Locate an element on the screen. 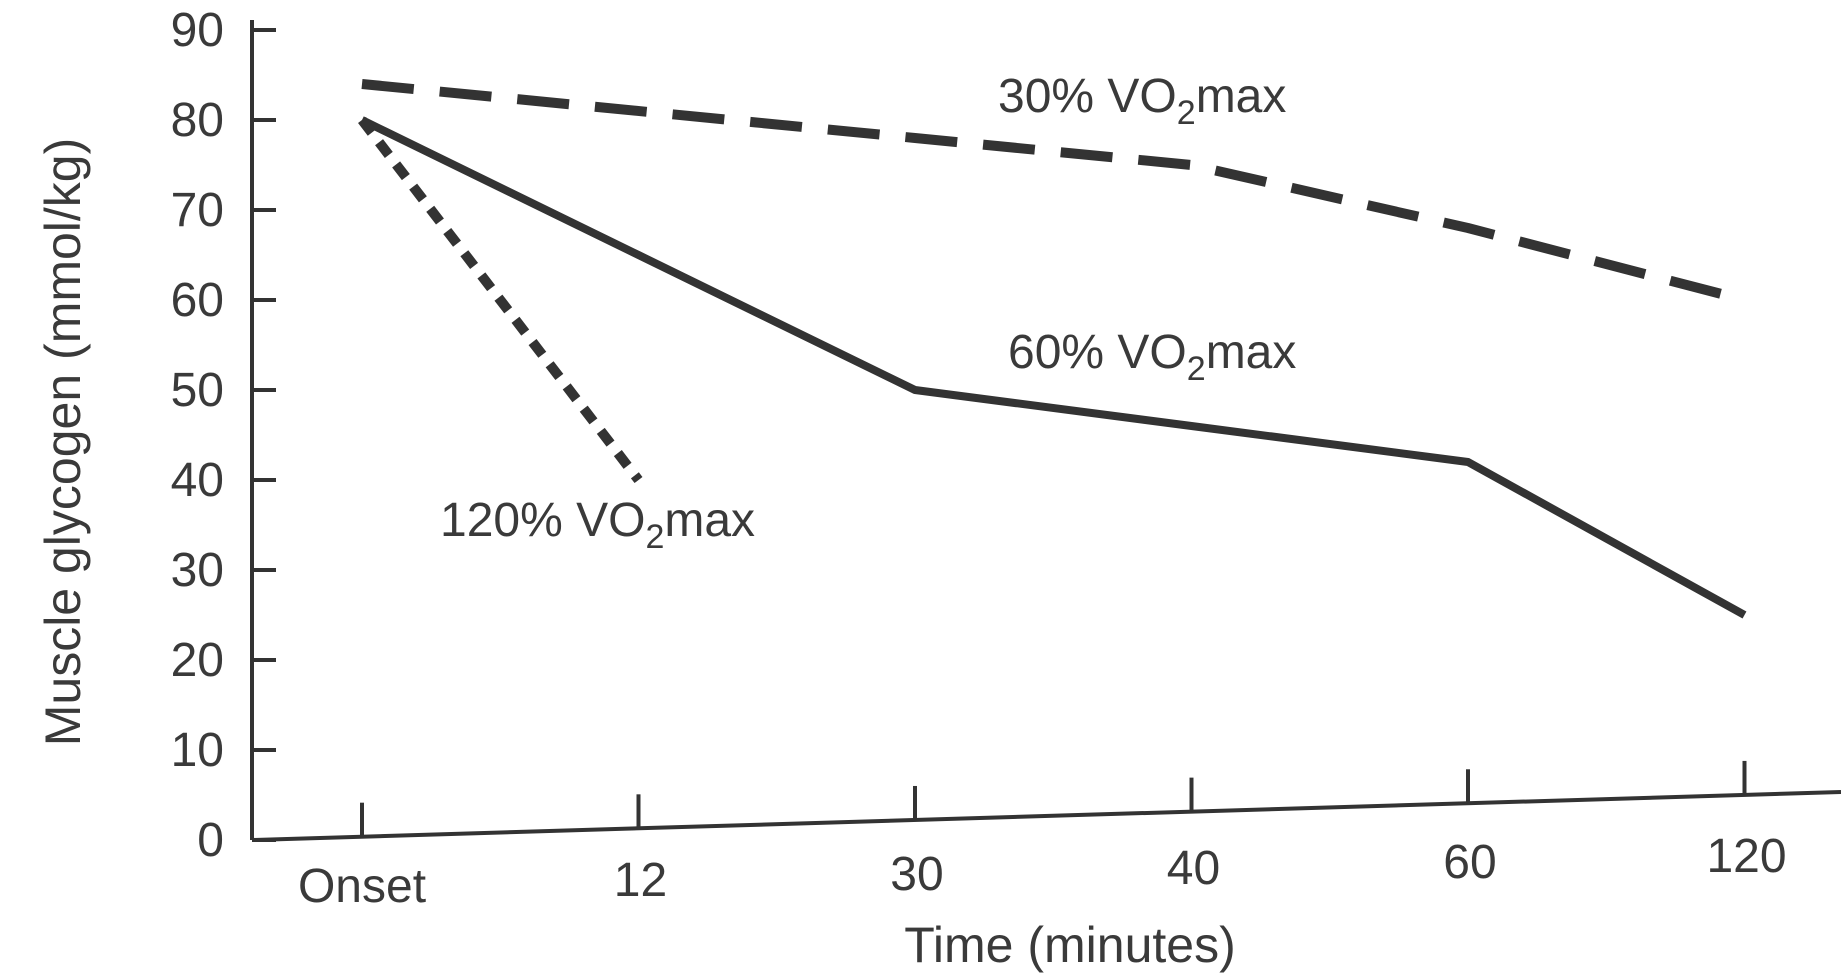 The height and width of the screenshot is (979, 1841). series-label-30: 30% VO2max is located at coordinates (1142, 101).